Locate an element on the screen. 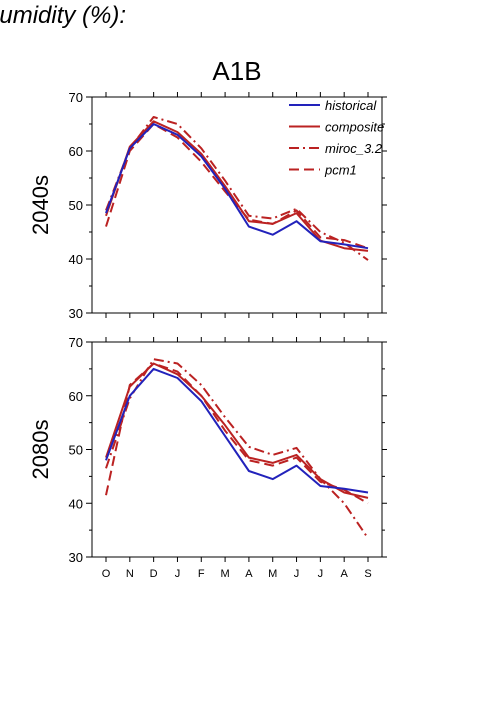 The width and height of the screenshot is (501, 709). panel-label: 2080s is located at coordinates (40, 450).